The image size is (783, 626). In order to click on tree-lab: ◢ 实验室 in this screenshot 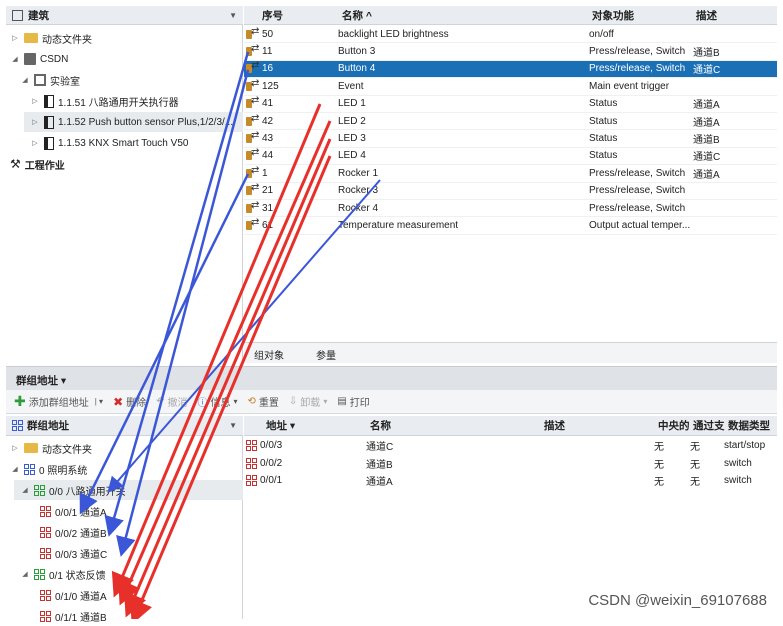, I will do `click(50, 80)`.